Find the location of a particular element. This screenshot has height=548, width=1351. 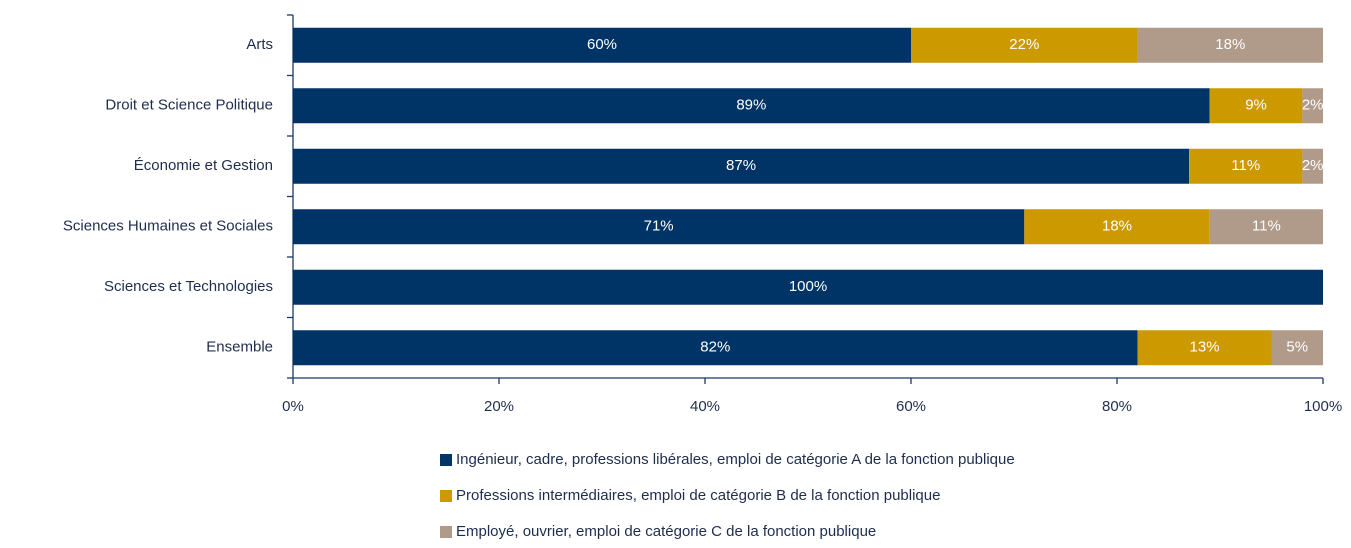

x-tick-label: 60% is located at coordinates (911, 406).